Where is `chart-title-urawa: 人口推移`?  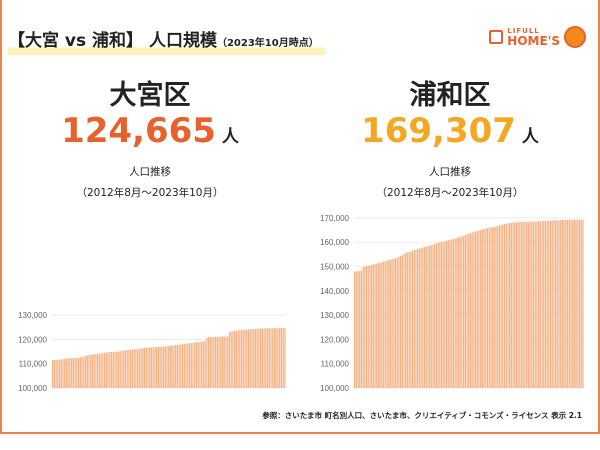 chart-title-urawa: 人口推移 is located at coordinates (450, 172).